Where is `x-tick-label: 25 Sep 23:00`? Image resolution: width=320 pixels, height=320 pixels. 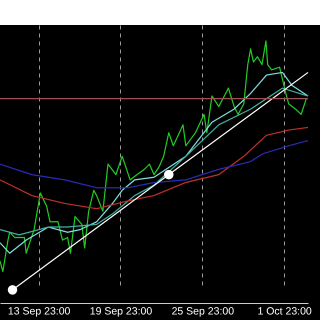 x-tick-label: 25 Sep 23:00 is located at coordinates (203, 312).